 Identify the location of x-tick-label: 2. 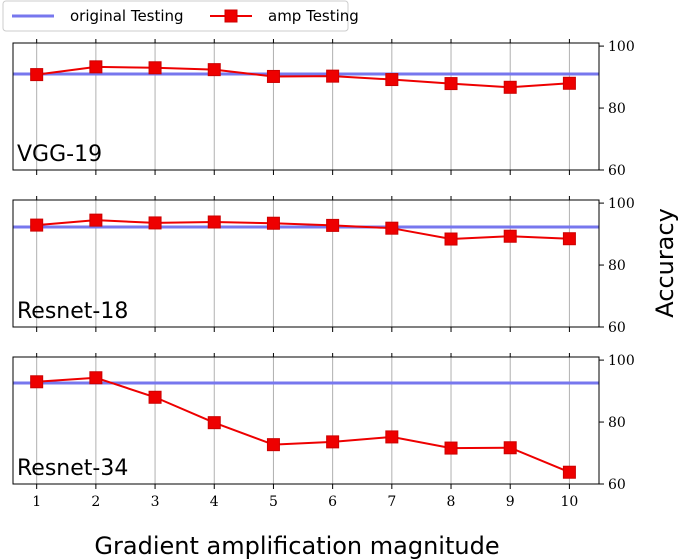
(95, 502).